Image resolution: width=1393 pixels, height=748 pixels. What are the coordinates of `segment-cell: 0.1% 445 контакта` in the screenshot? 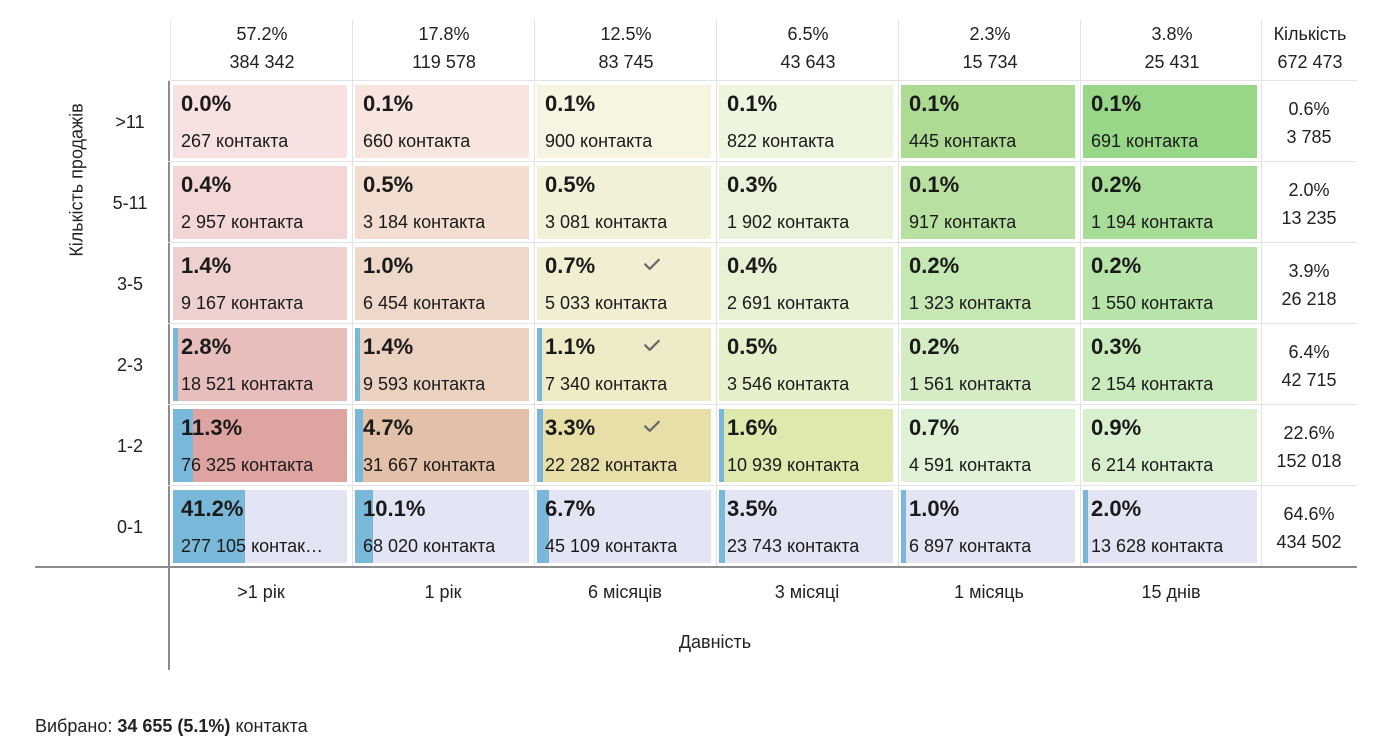 It's located at (988, 121).